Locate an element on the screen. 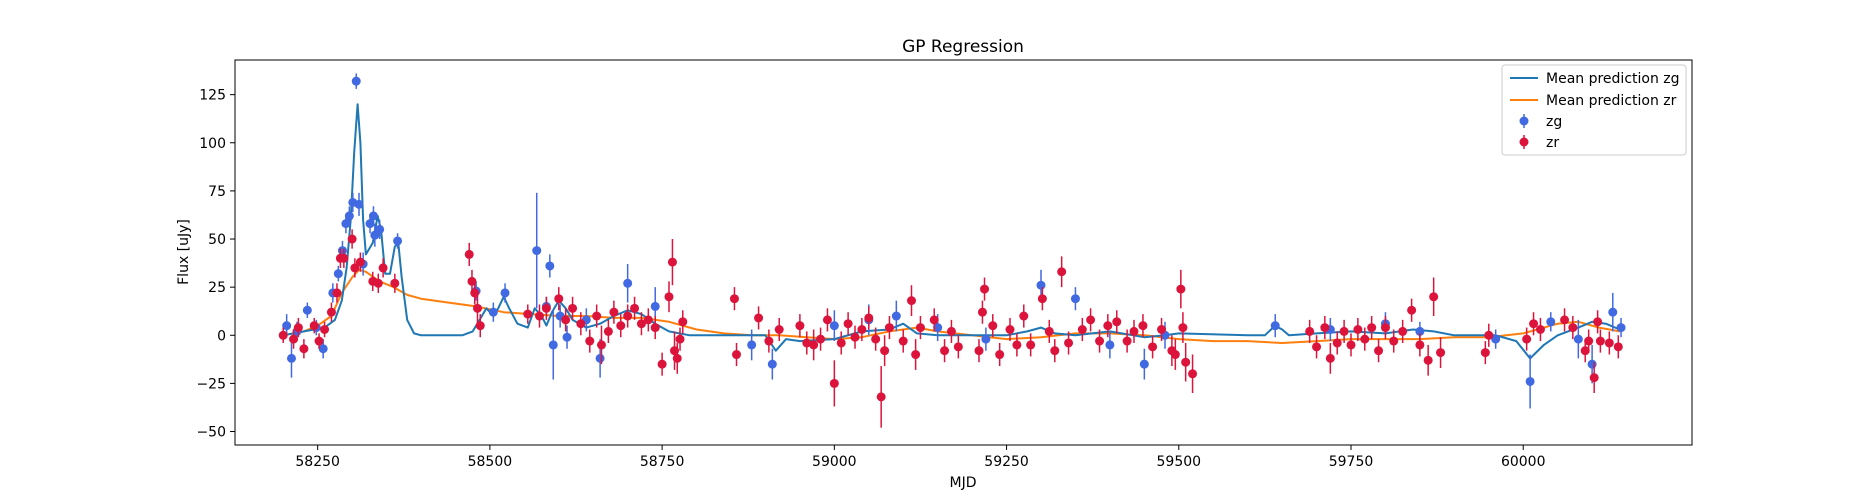 The width and height of the screenshot is (1875, 500). chart-title: GP Regression is located at coordinates (963, 47).